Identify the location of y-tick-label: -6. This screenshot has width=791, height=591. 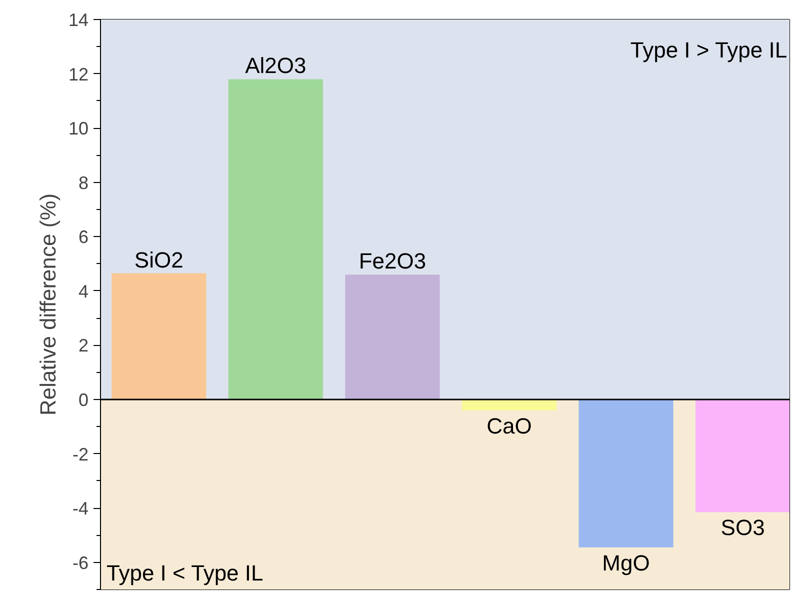
(80, 562).